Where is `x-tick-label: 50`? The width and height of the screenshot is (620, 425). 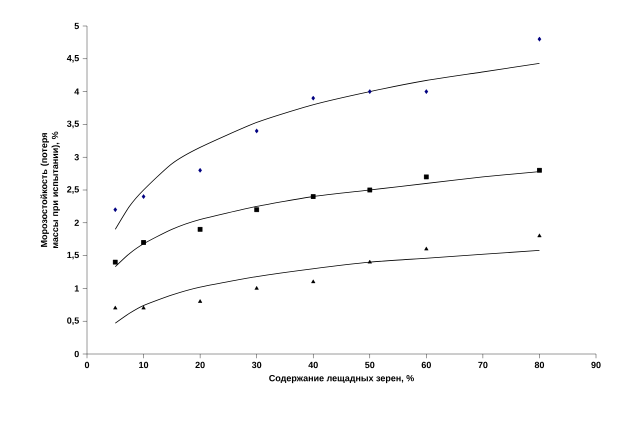
x-tick-label: 50 is located at coordinates (369, 365).